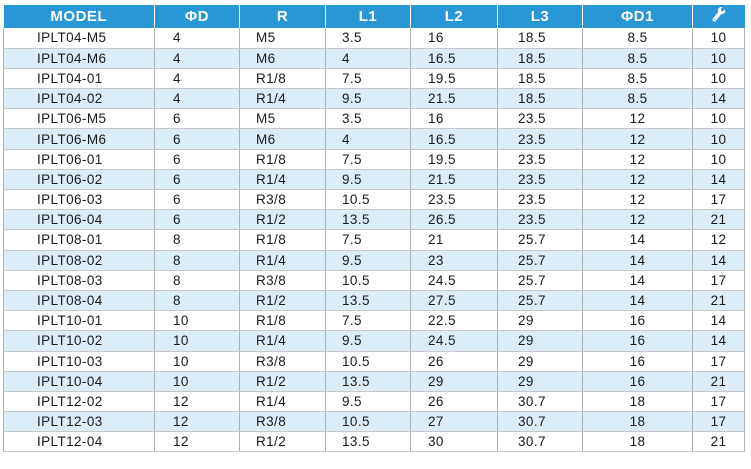  What do you see at coordinates (79, 38) in the screenshot?
I see `cell-model: IPLT04-M5` at bounding box center [79, 38].